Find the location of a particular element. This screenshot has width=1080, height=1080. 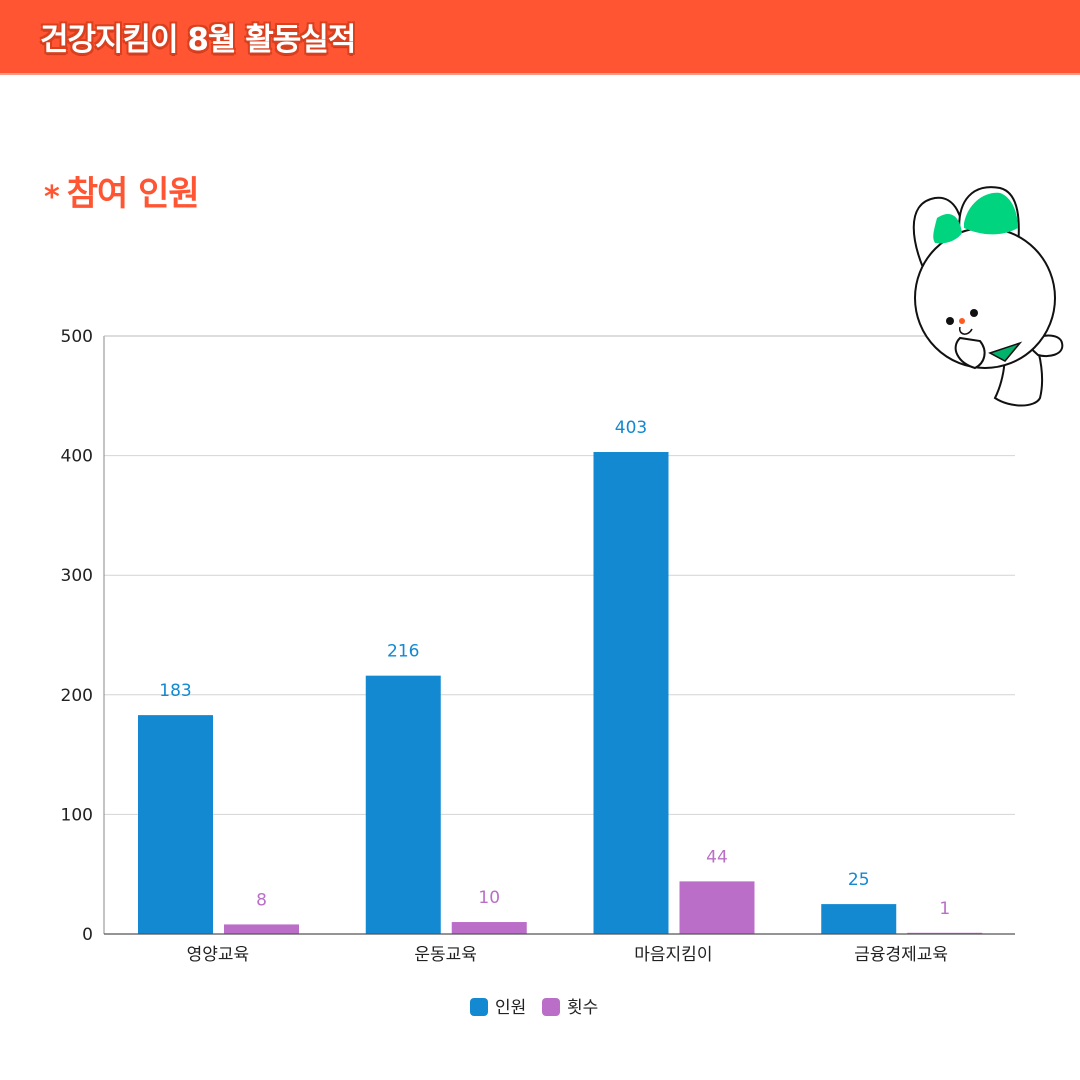

header-banner: 건강지킴이 8월 활동실적 is located at coordinates (540, 37).